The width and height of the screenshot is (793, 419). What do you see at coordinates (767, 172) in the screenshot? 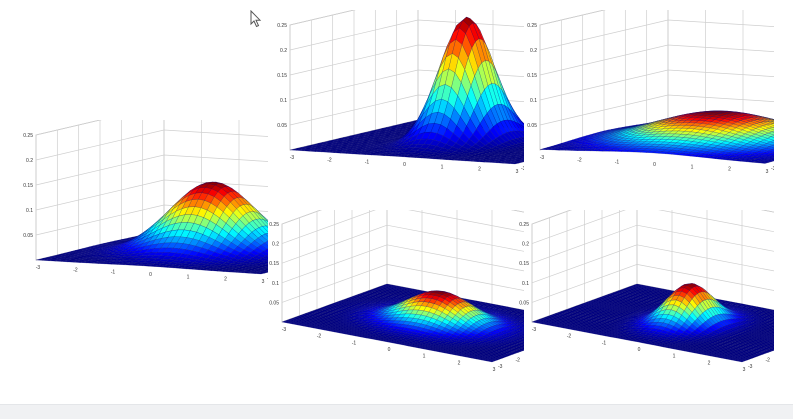
I see `x-tick-label: 3` at bounding box center [767, 172].